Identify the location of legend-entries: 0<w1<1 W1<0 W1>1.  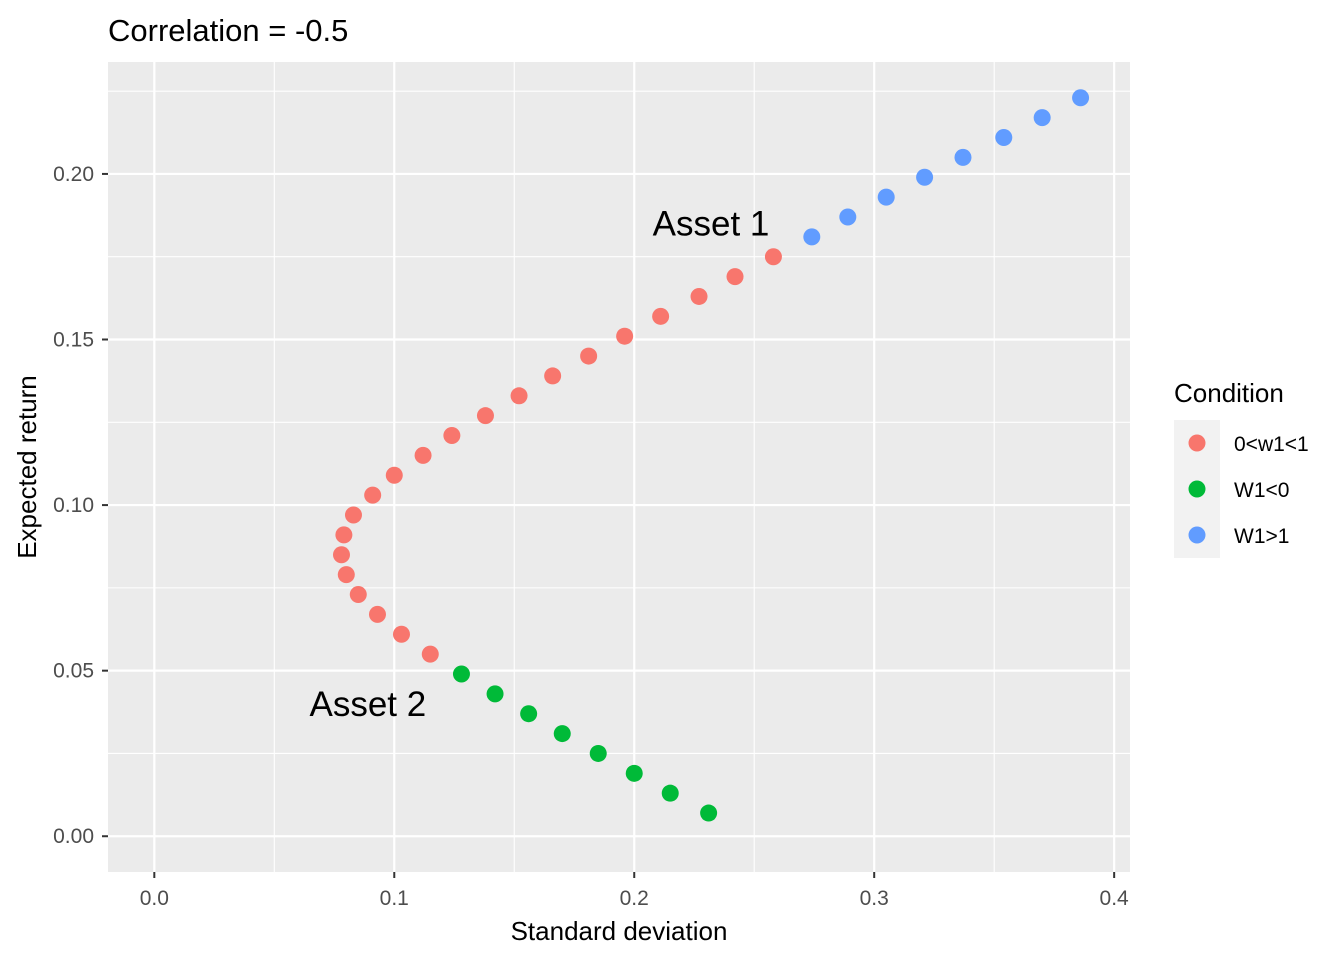
(1241, 489).